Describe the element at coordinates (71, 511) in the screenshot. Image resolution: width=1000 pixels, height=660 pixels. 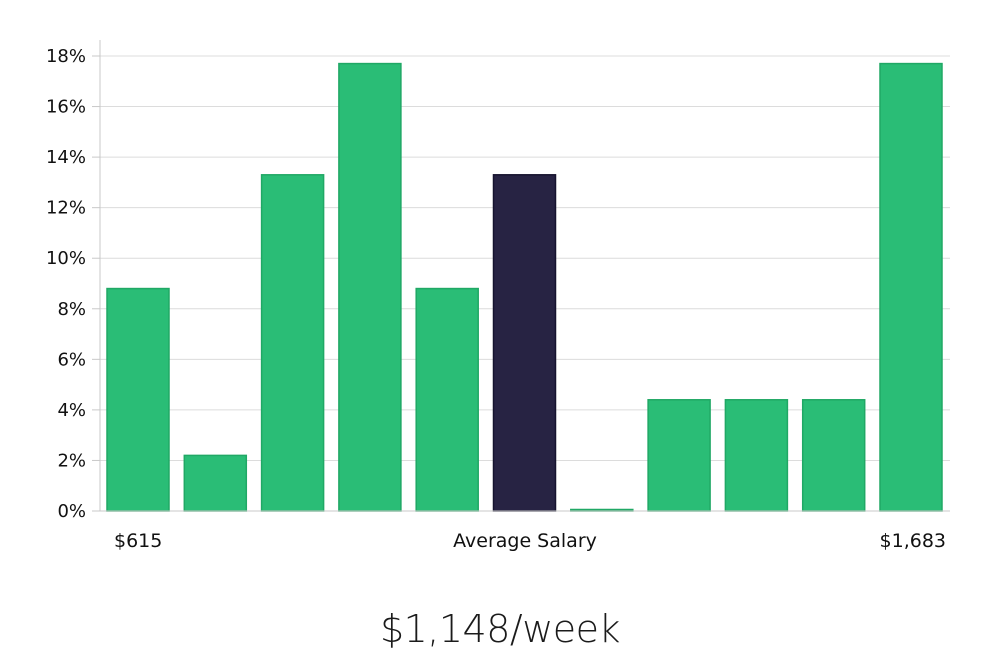
I see `y-tick-label: 0%` at that location.